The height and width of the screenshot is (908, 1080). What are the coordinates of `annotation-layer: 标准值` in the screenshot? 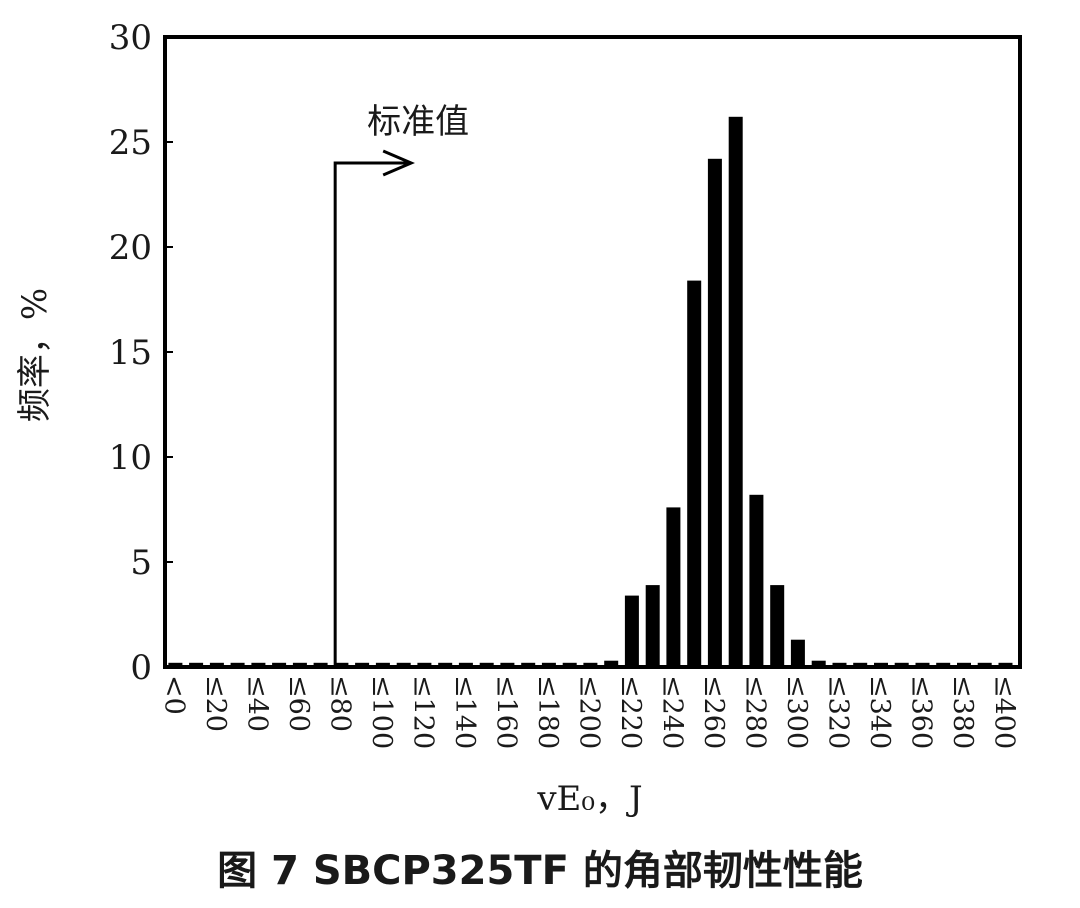 It's located at (401, 384).